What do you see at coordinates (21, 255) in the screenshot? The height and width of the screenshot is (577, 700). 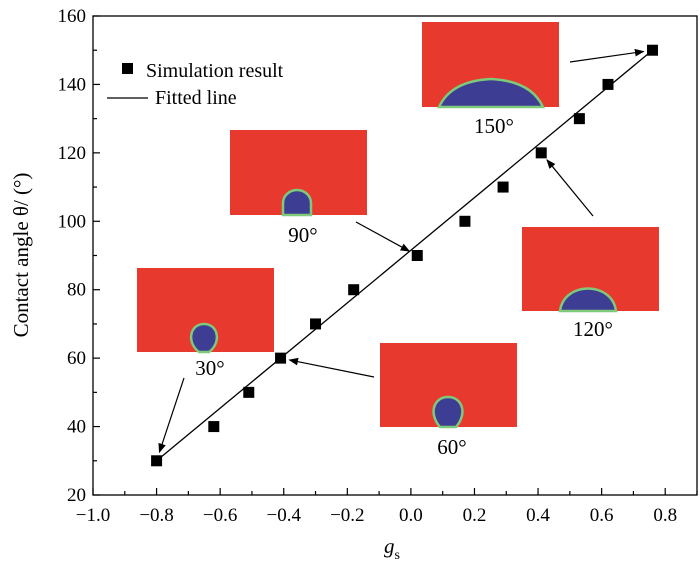 I see `y-axis-title: Contact angle θ/ (°)` at bounding box center [21, 255].